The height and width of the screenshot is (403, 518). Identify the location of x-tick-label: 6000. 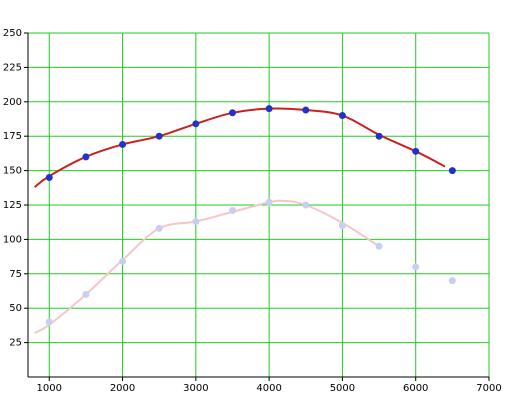
(415, 388).